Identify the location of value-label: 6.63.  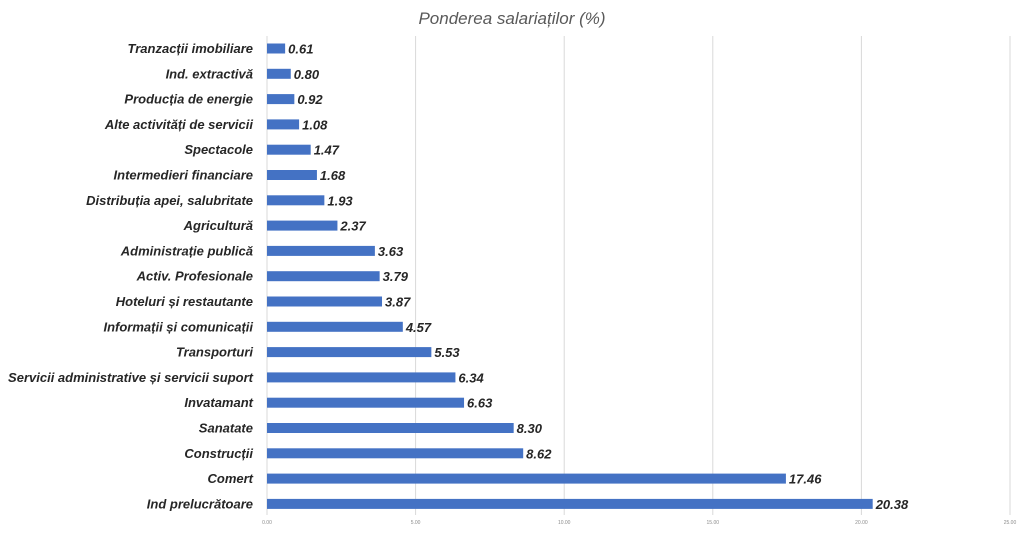
(480, 403).